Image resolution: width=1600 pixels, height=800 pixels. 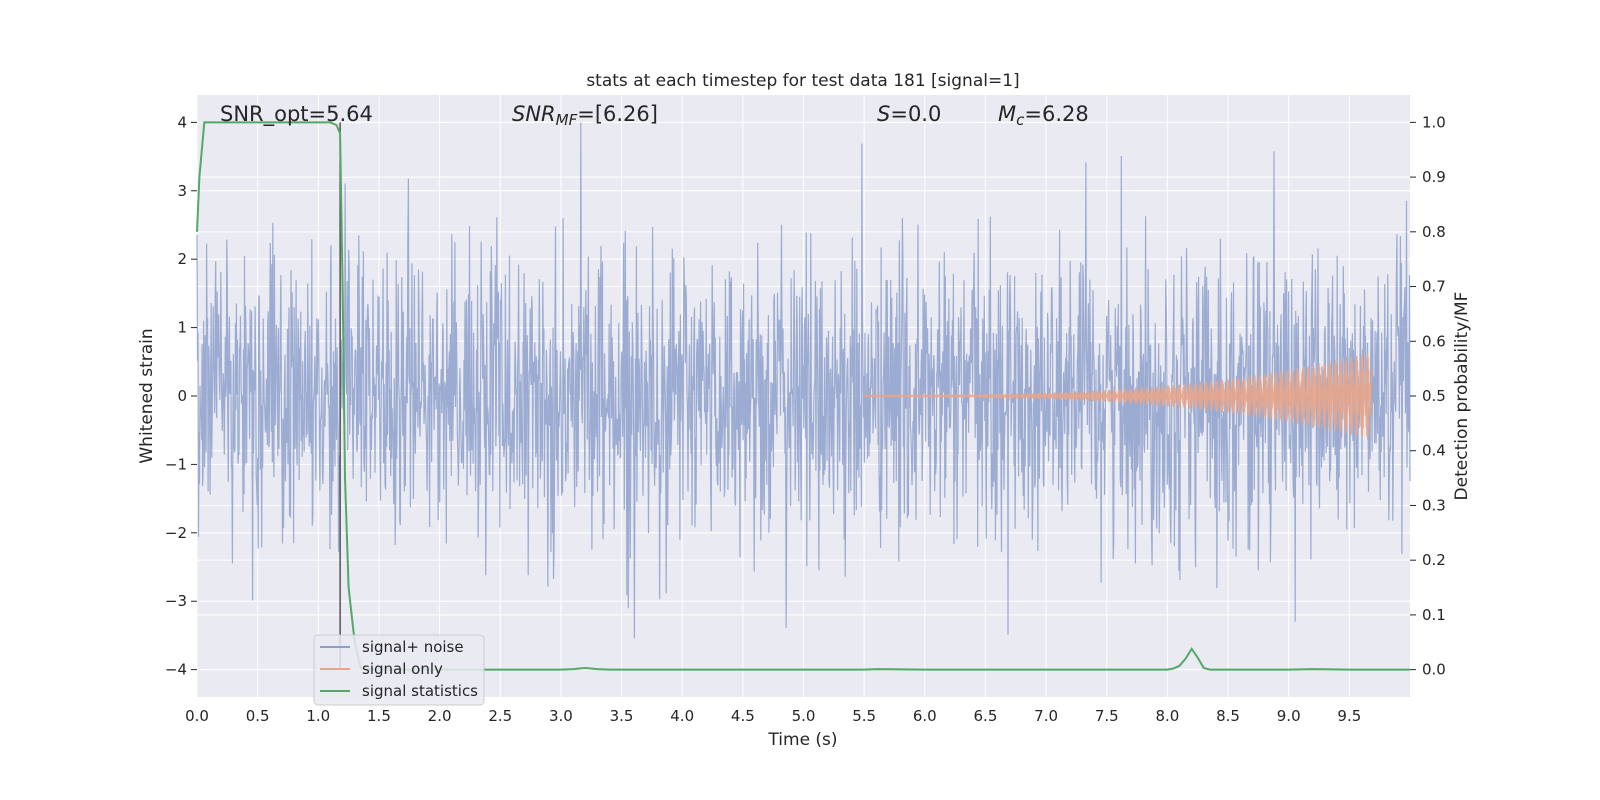 I want to click on legend-label-stat: signal statistics, so click(x=420, y=691).